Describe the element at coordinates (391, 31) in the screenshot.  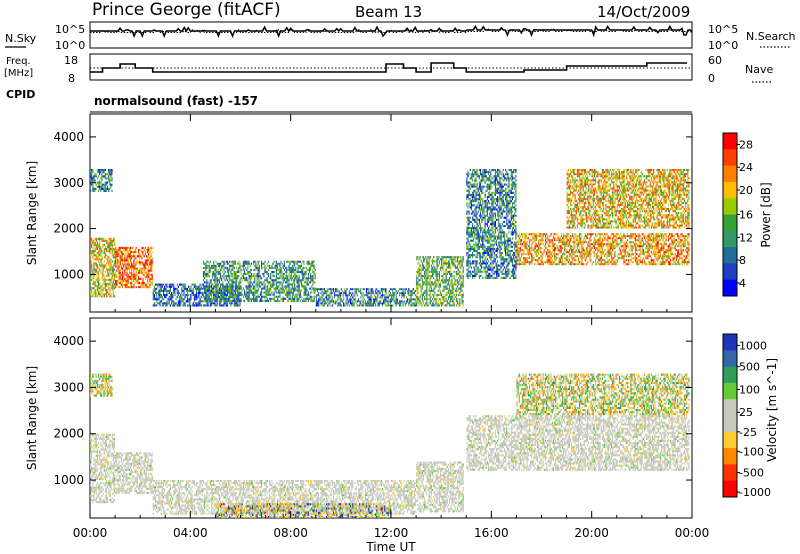
I see `noise-traces` at that location.